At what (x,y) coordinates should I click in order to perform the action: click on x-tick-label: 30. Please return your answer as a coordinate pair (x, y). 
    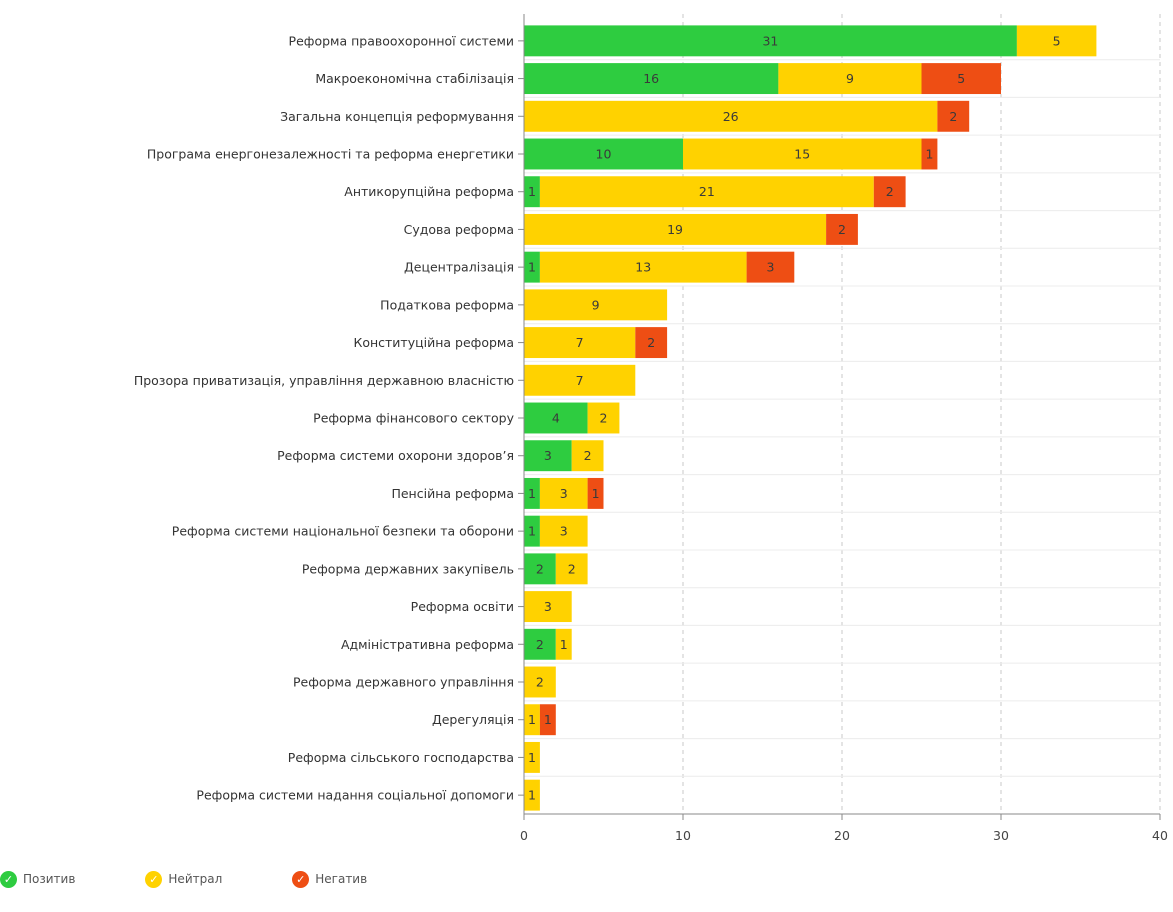
    Looking at the image, I should click on (1001, 835).